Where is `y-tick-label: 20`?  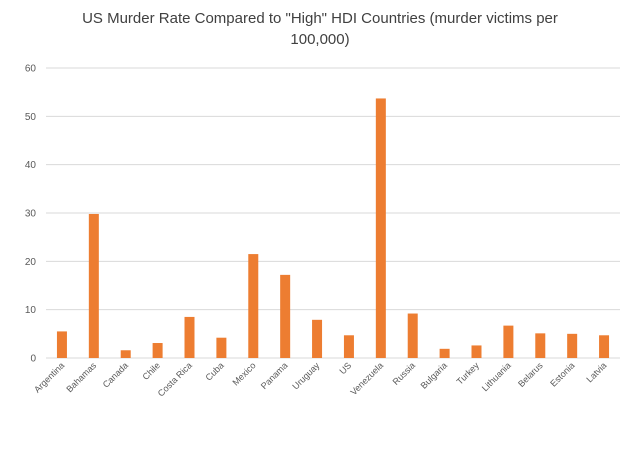
y-tick-label: 20 is located at coordinates (31, 262).